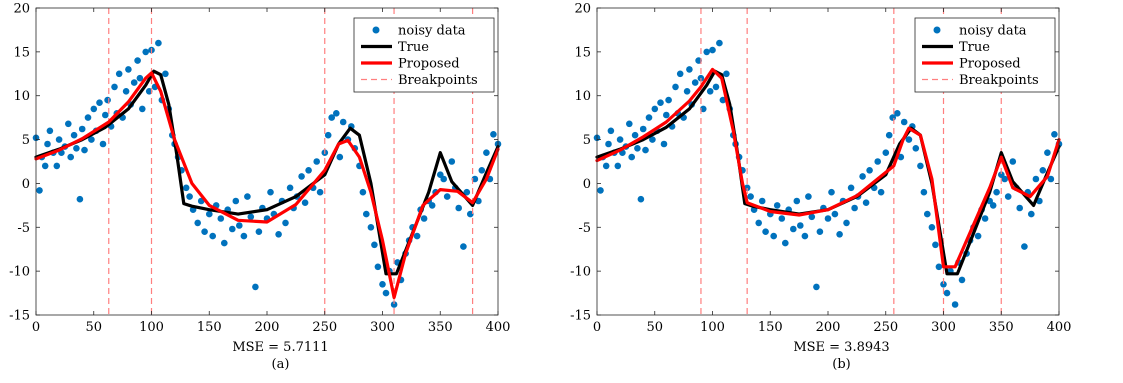 This screenshot has width=1123, height=383. I want to click on x-tick-label: 100, so click(712, 327).